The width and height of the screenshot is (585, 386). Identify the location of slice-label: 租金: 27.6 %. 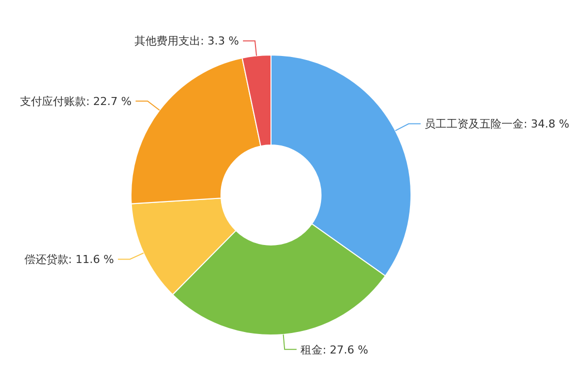
(334, 349).